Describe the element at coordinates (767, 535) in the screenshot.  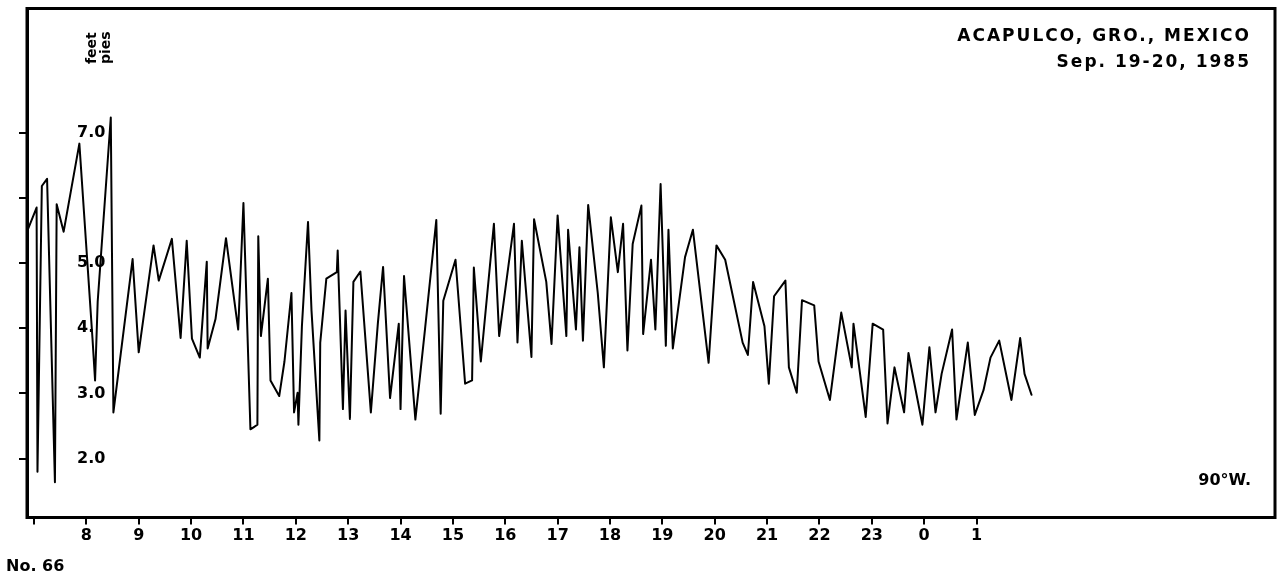
I see `x-tick-label: 21` at that location.